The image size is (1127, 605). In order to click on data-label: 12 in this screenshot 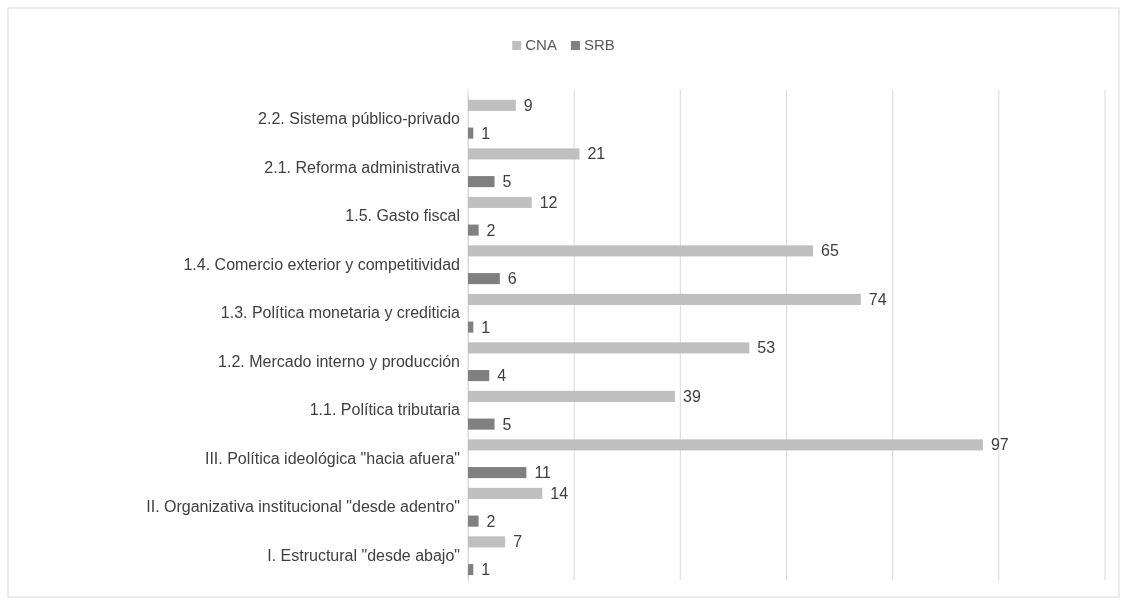, I will do `click(548, 202)`.